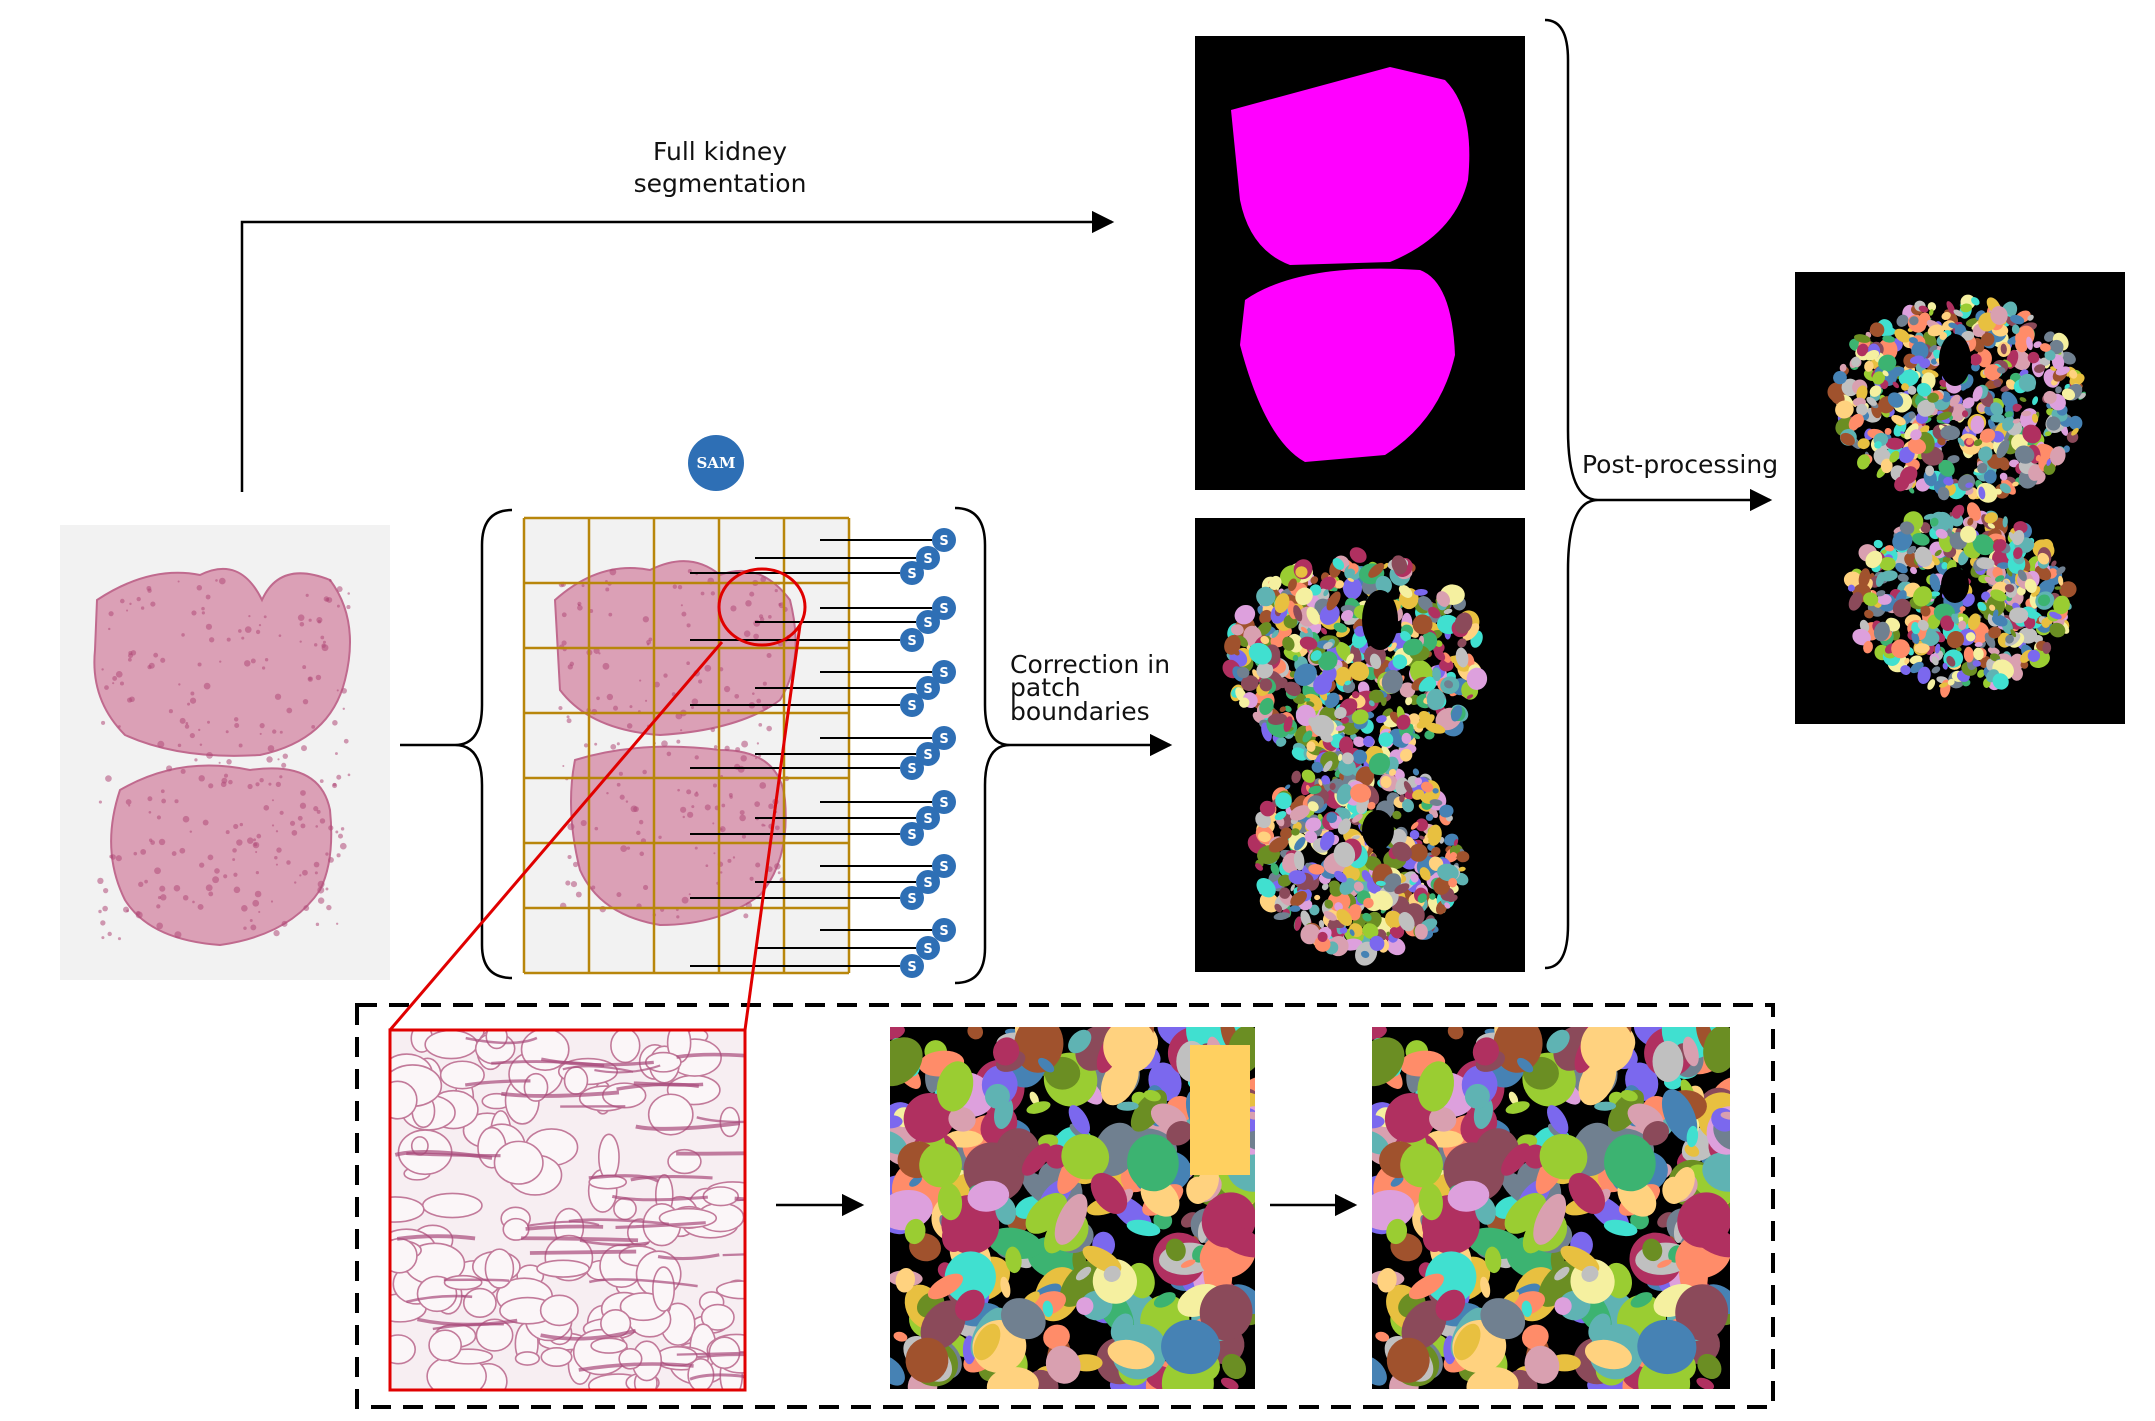 This screenshot has height=1421, width=2155. What do you see at coordinates (1360, 263) in the screenshot?
I see `full-kidney-mask-panel` at bounding box center [1360, 263].